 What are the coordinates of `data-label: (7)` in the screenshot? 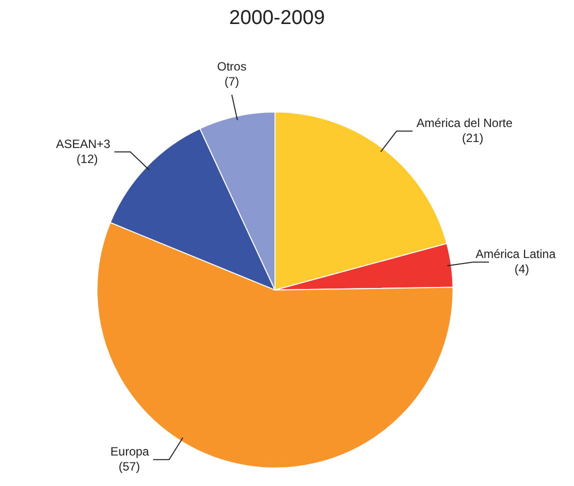 It's located at (232, 81).